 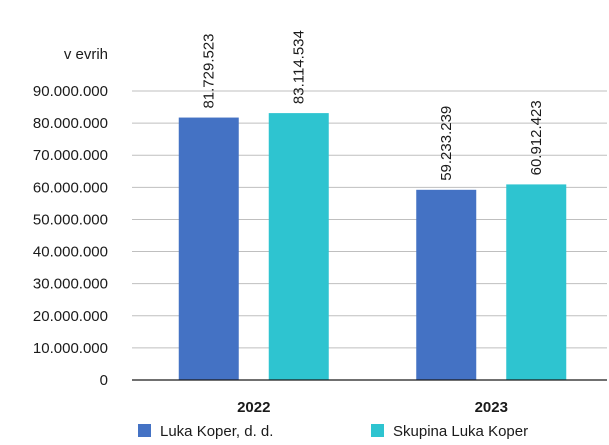 I want to click on x-category-label: 2022, so click(x=253, y=407).